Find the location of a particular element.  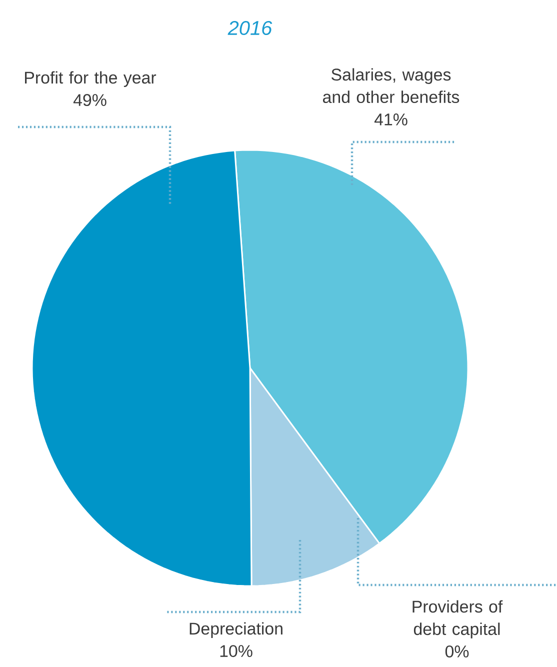

text: 0% is located at coordinates (457, 651).